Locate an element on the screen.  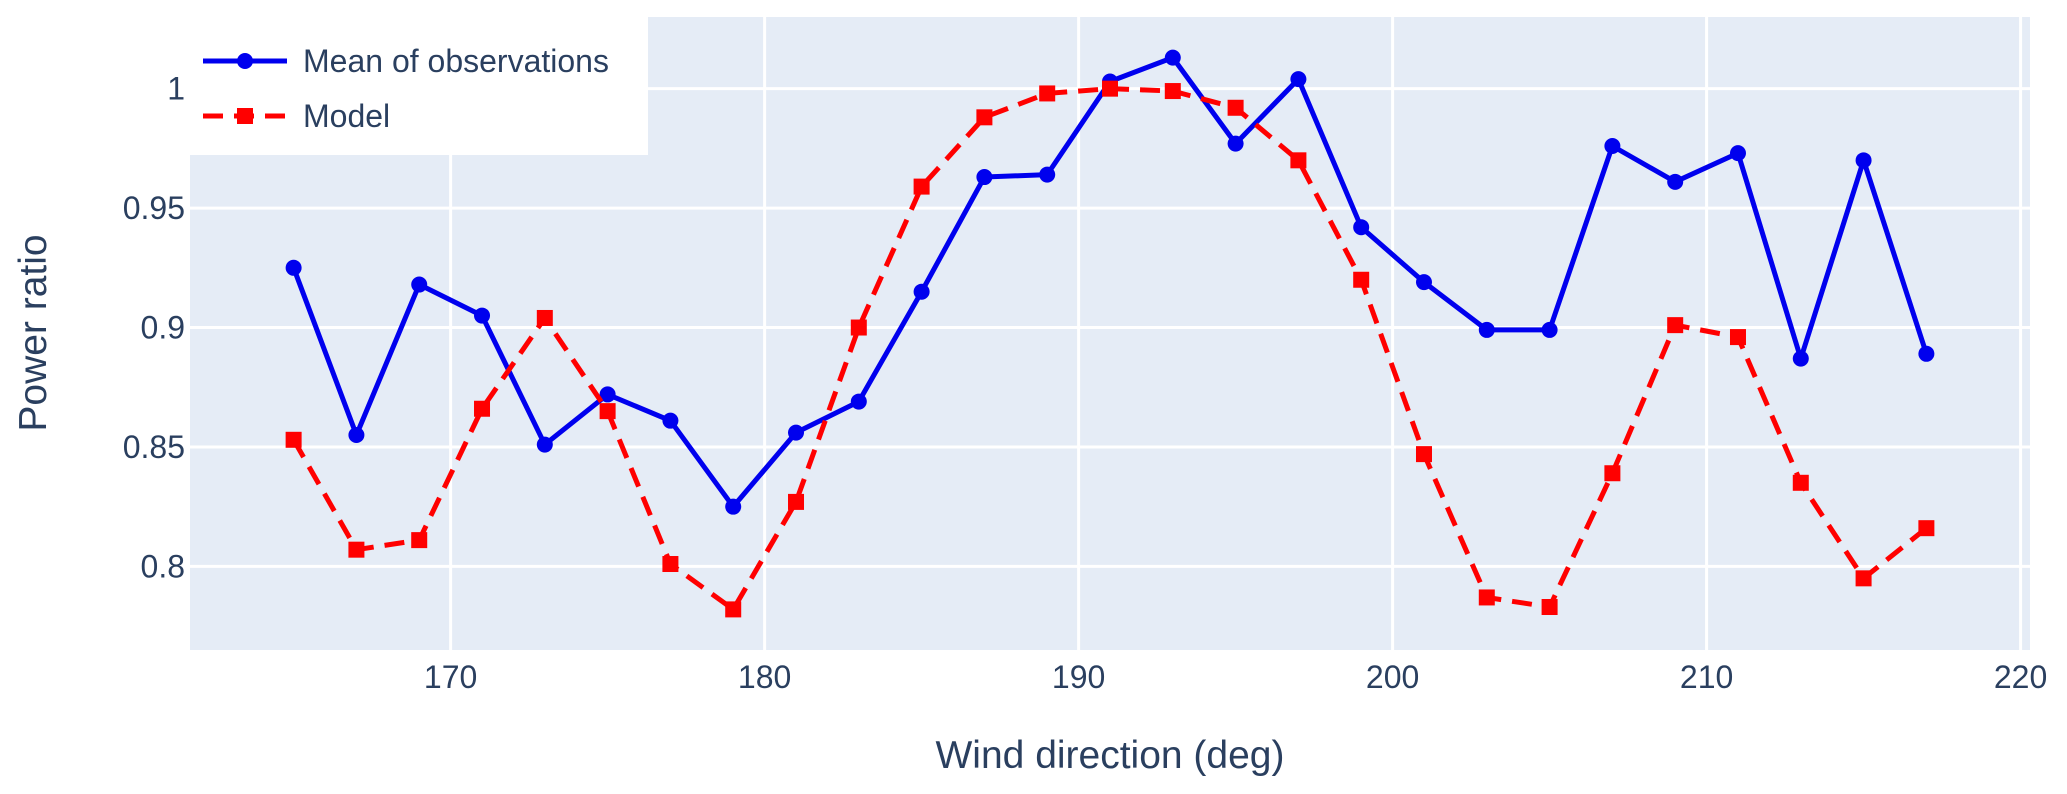
x-tick-label: 190 is located at coordinates (1078, 677).